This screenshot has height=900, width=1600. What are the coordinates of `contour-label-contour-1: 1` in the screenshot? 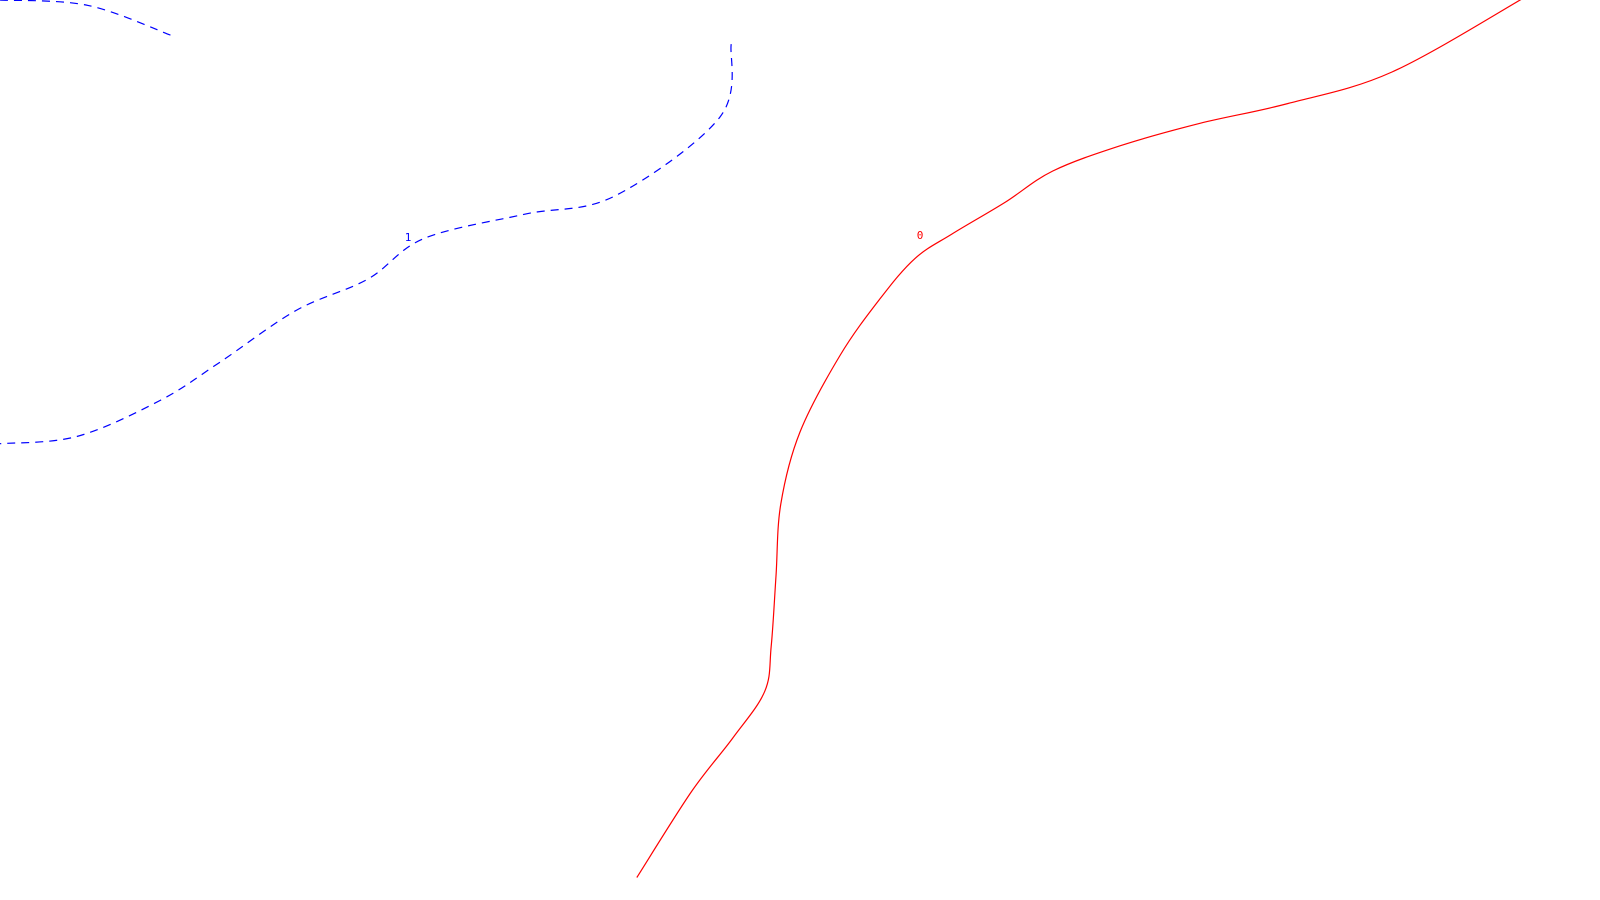 It's located at (408, 237).